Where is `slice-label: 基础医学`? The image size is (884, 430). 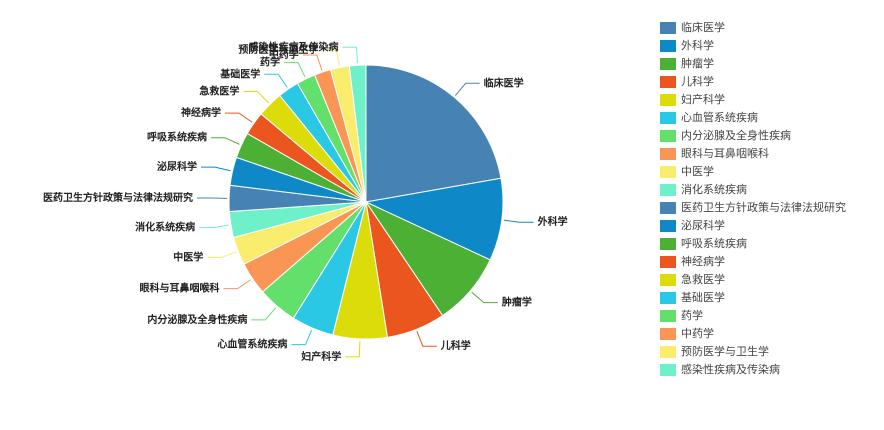 slice-label: 基础医学 is located at coordinates (239, 73).